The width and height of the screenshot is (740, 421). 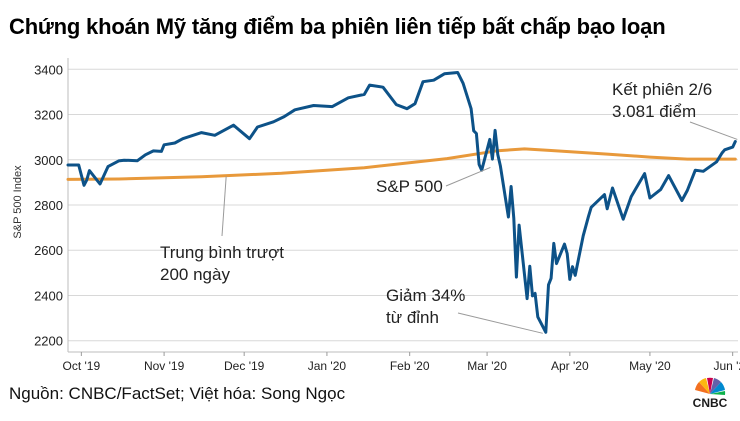 I want to click on annotation-sp500: S&P 500, so click(x=409, y=186).